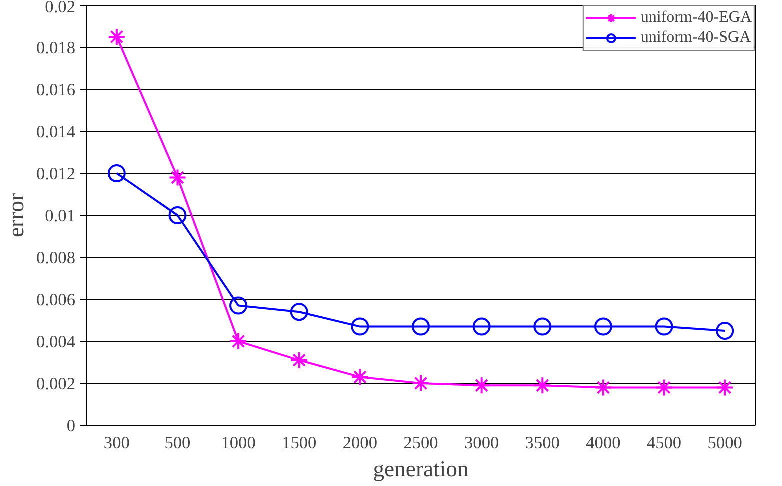  What do you see at coordinates (60, 8) in the screenshot?
I see `y-tick-label: 0.02` at bounding box center [60, 8].